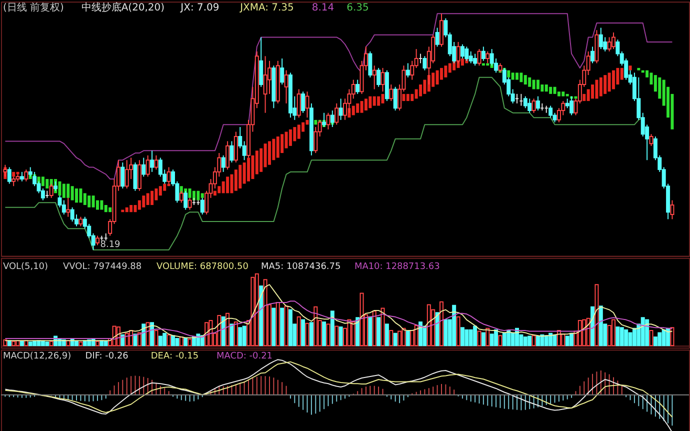  What do you see at coordinates (301, 267) in the screenshot?
I see `text: MA5: 1087436.75` at bounding box center [301, 267].